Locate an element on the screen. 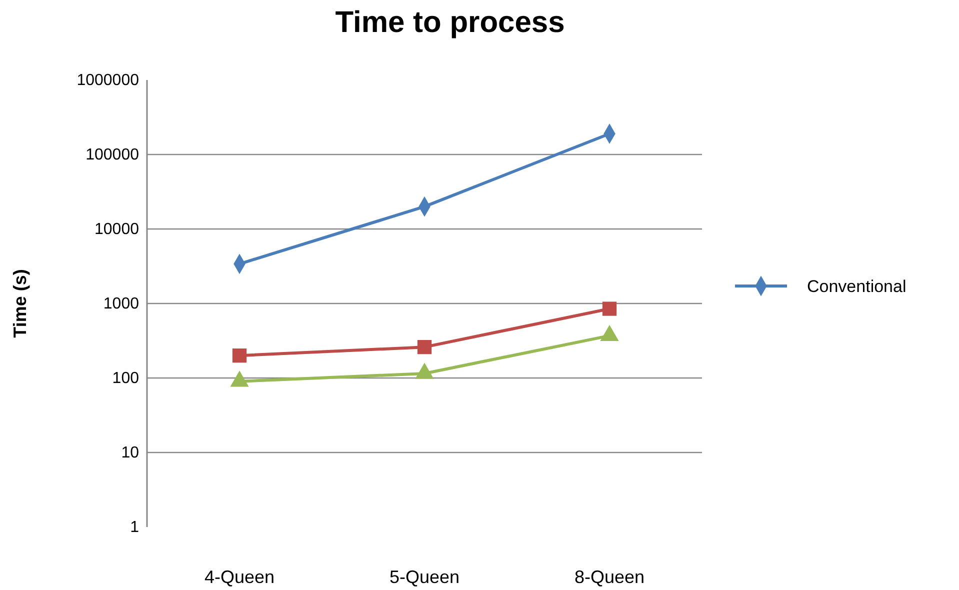  y-tick-label: 10 is located at coordinates (130, 453).